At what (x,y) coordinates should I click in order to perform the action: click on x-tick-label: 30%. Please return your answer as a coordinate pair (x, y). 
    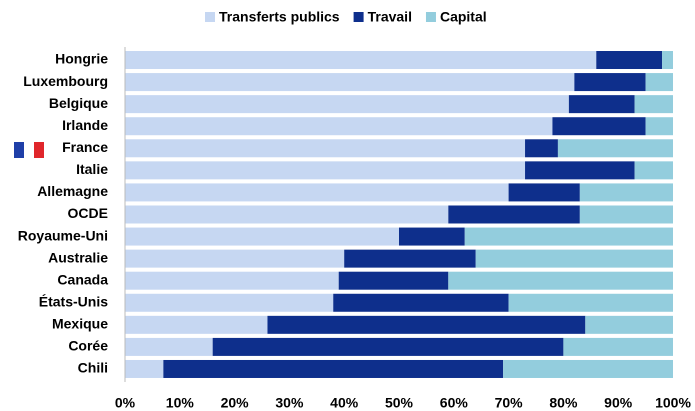
    Looking at the image, I should click on (289, 403).